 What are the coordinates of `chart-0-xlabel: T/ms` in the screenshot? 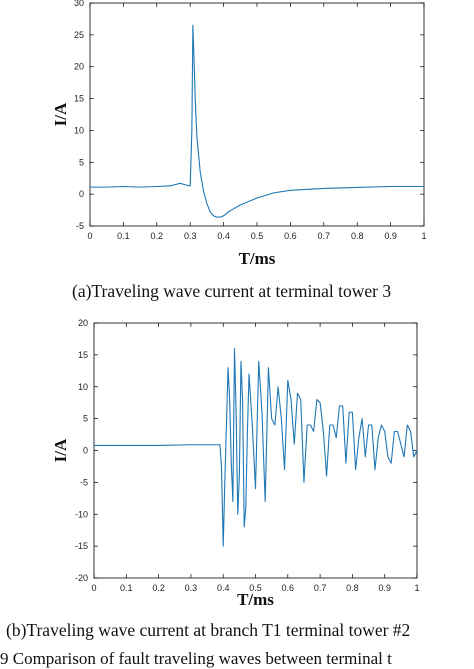 It's located at (257, 258).